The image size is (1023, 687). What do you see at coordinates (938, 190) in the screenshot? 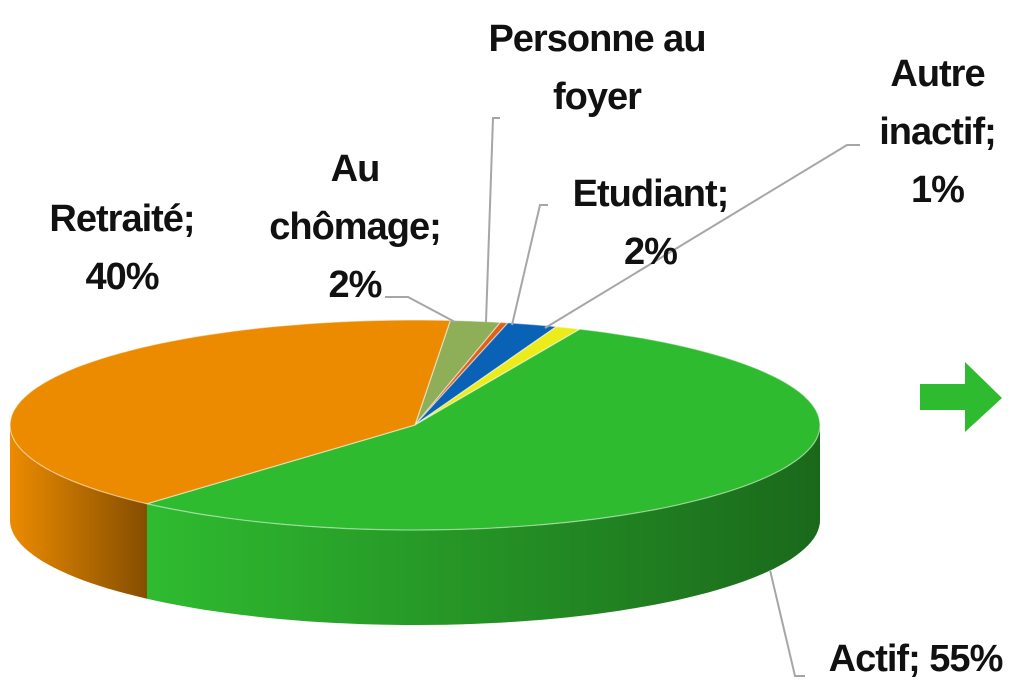
I see `value-label: 1%` at bounding box center [938, 190].